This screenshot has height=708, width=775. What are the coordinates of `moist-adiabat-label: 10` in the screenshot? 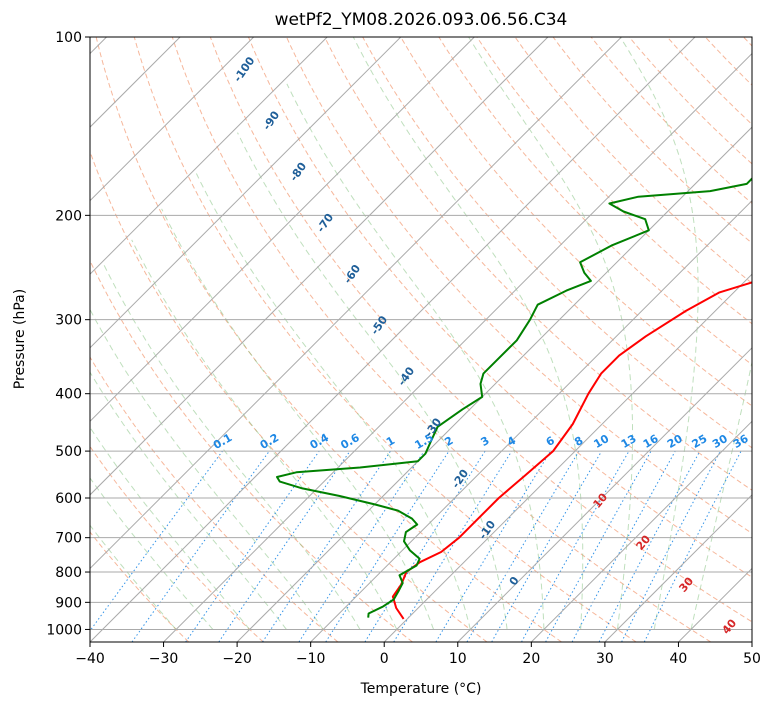 It's located at (600, 500).